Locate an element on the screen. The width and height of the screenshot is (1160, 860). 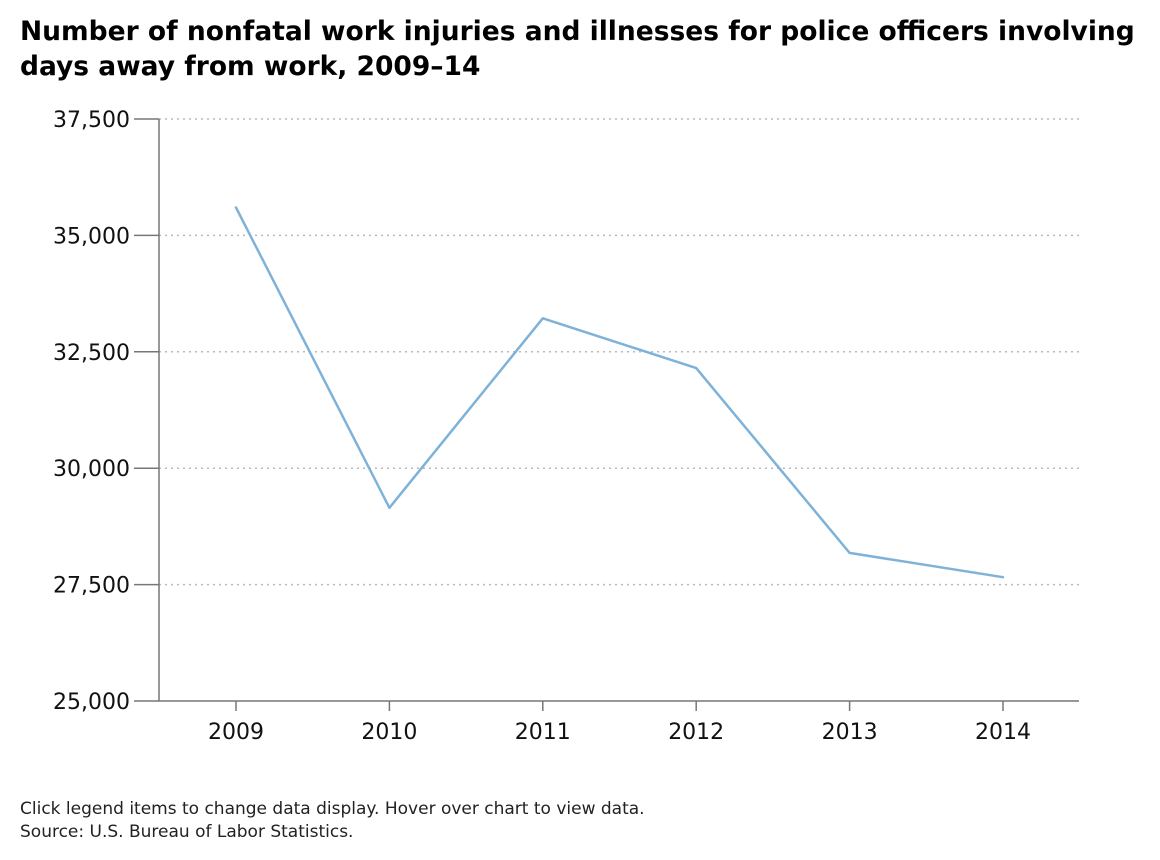
x-tick-label: 2010 is located at coordinates (389, 732).